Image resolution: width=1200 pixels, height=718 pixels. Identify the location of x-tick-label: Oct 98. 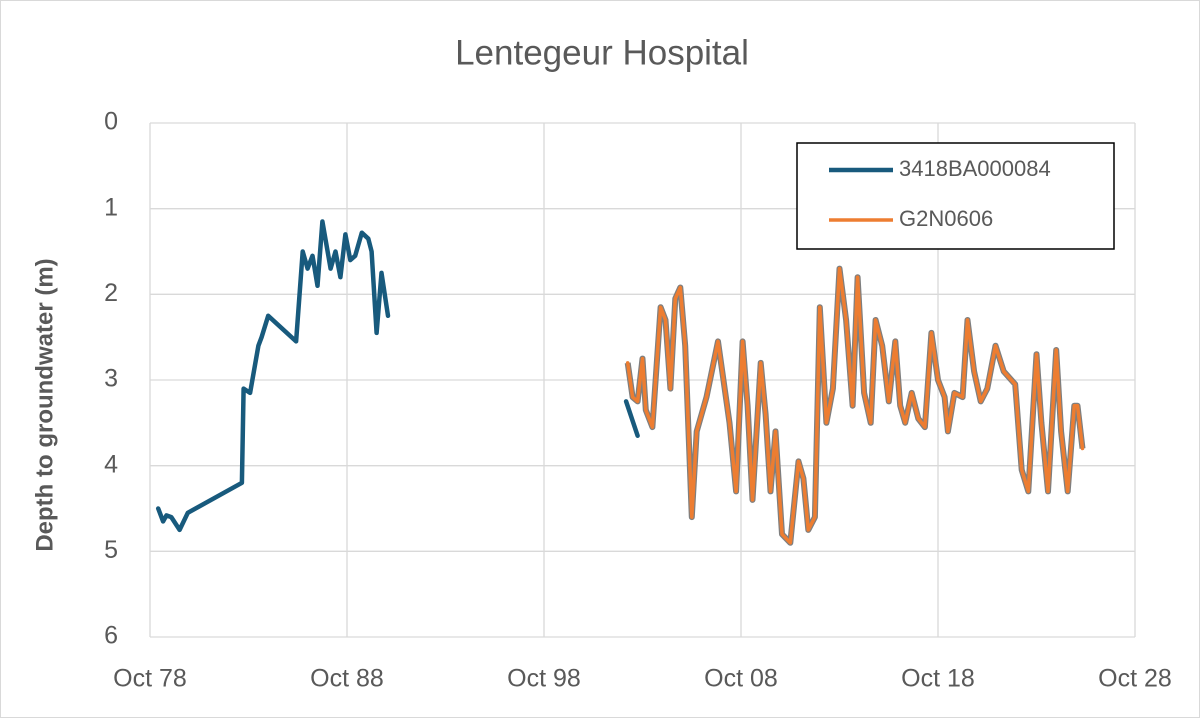
(544, 679).